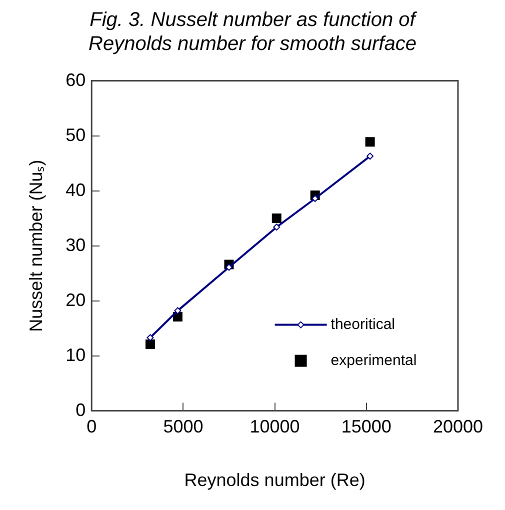  What do you see at coordinates (362, 324) in the screenshot?
I see `legend-label: theoritical` at bounding box center [362, 324].